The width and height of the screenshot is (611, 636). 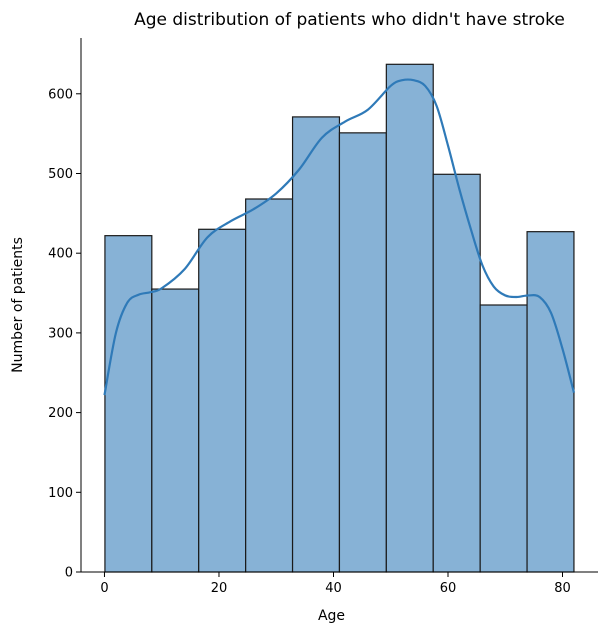 What do you see at coordinates (219, 588) in the screenshot?
I see `x-tick-label-20: 20` at bounding box center [219, 588].